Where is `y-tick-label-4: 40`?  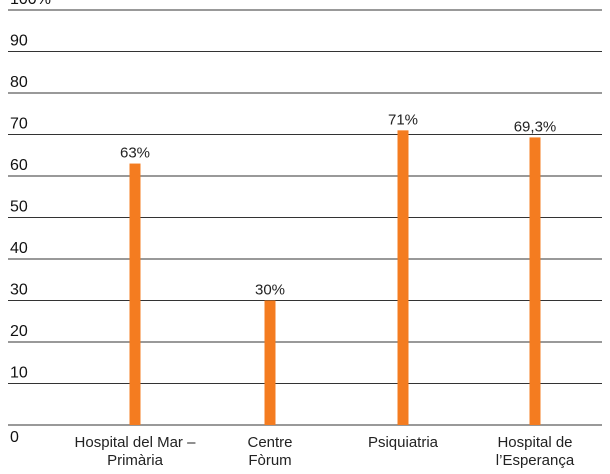
y-tick-label-4: 40 is located at coordinates (19, 248).